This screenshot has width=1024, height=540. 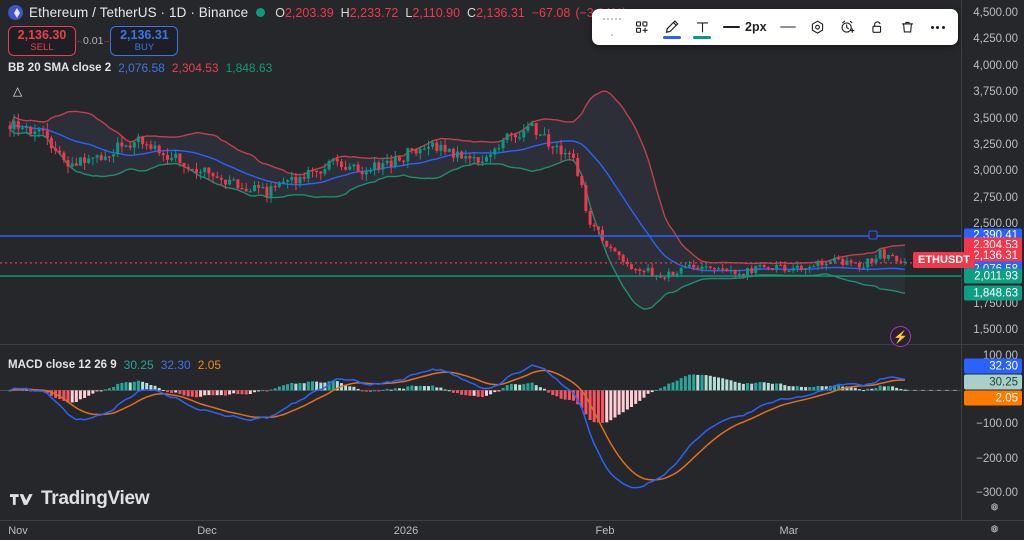 I want to click on drawing-toolbar: 2px, so click(x=775, y=27).